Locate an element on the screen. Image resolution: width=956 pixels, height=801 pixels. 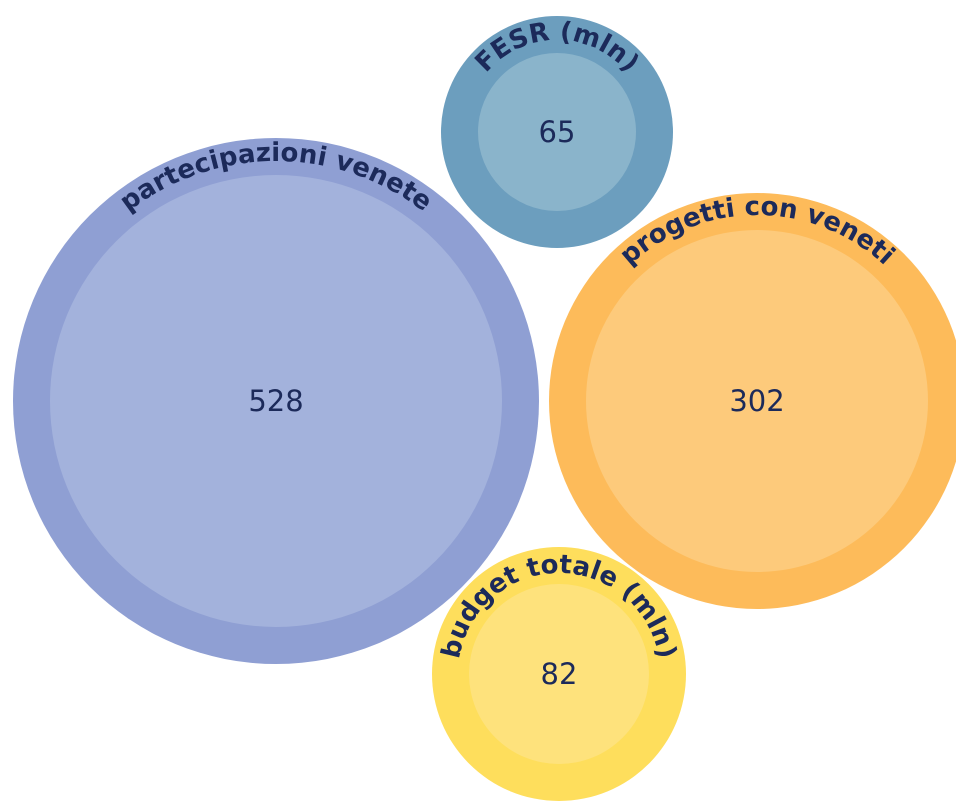
bubble-value: 528 is located at coordinates (275, 401).